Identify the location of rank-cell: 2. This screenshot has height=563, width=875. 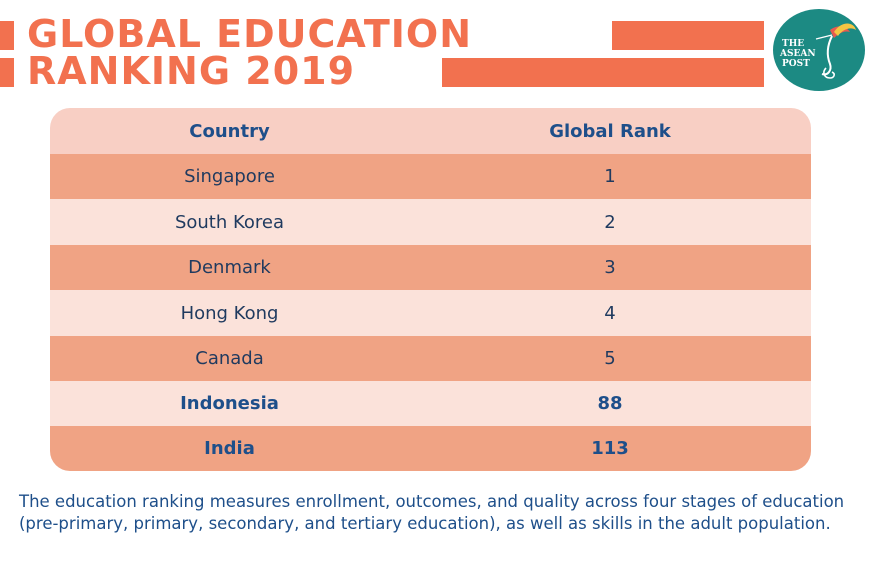
(610, 222).